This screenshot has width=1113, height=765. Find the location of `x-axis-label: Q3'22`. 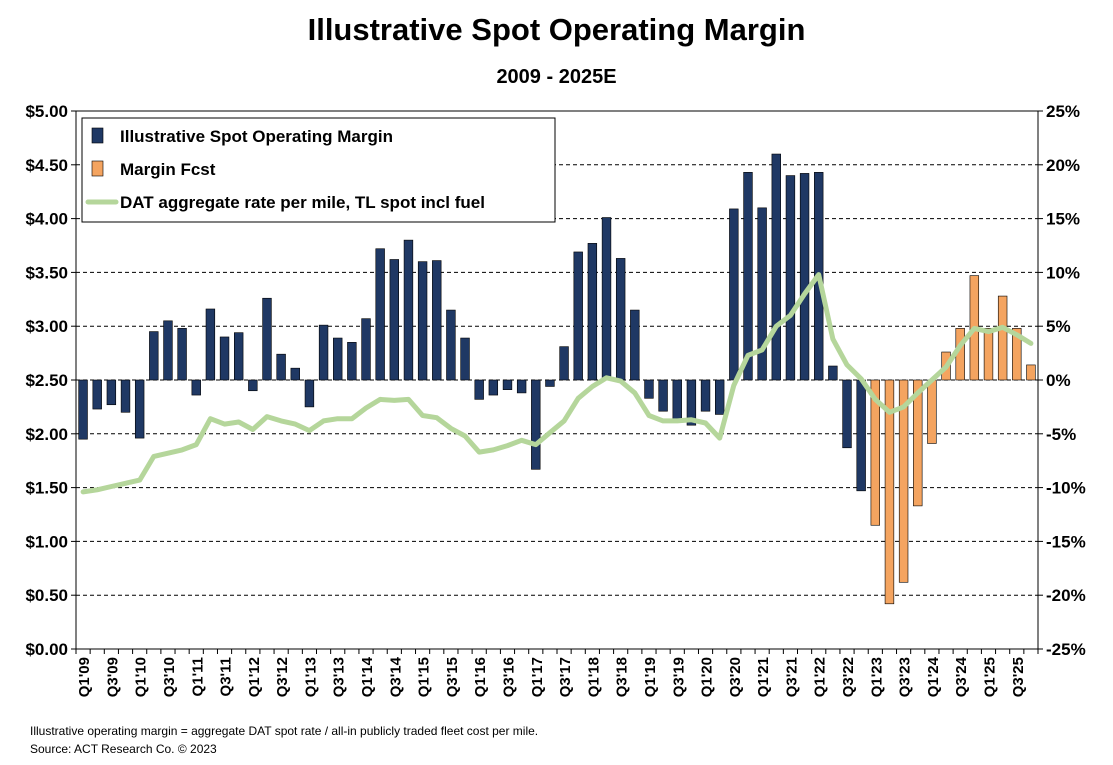

x-axis-label: Q3'22 is located at coordinates (848, 677).